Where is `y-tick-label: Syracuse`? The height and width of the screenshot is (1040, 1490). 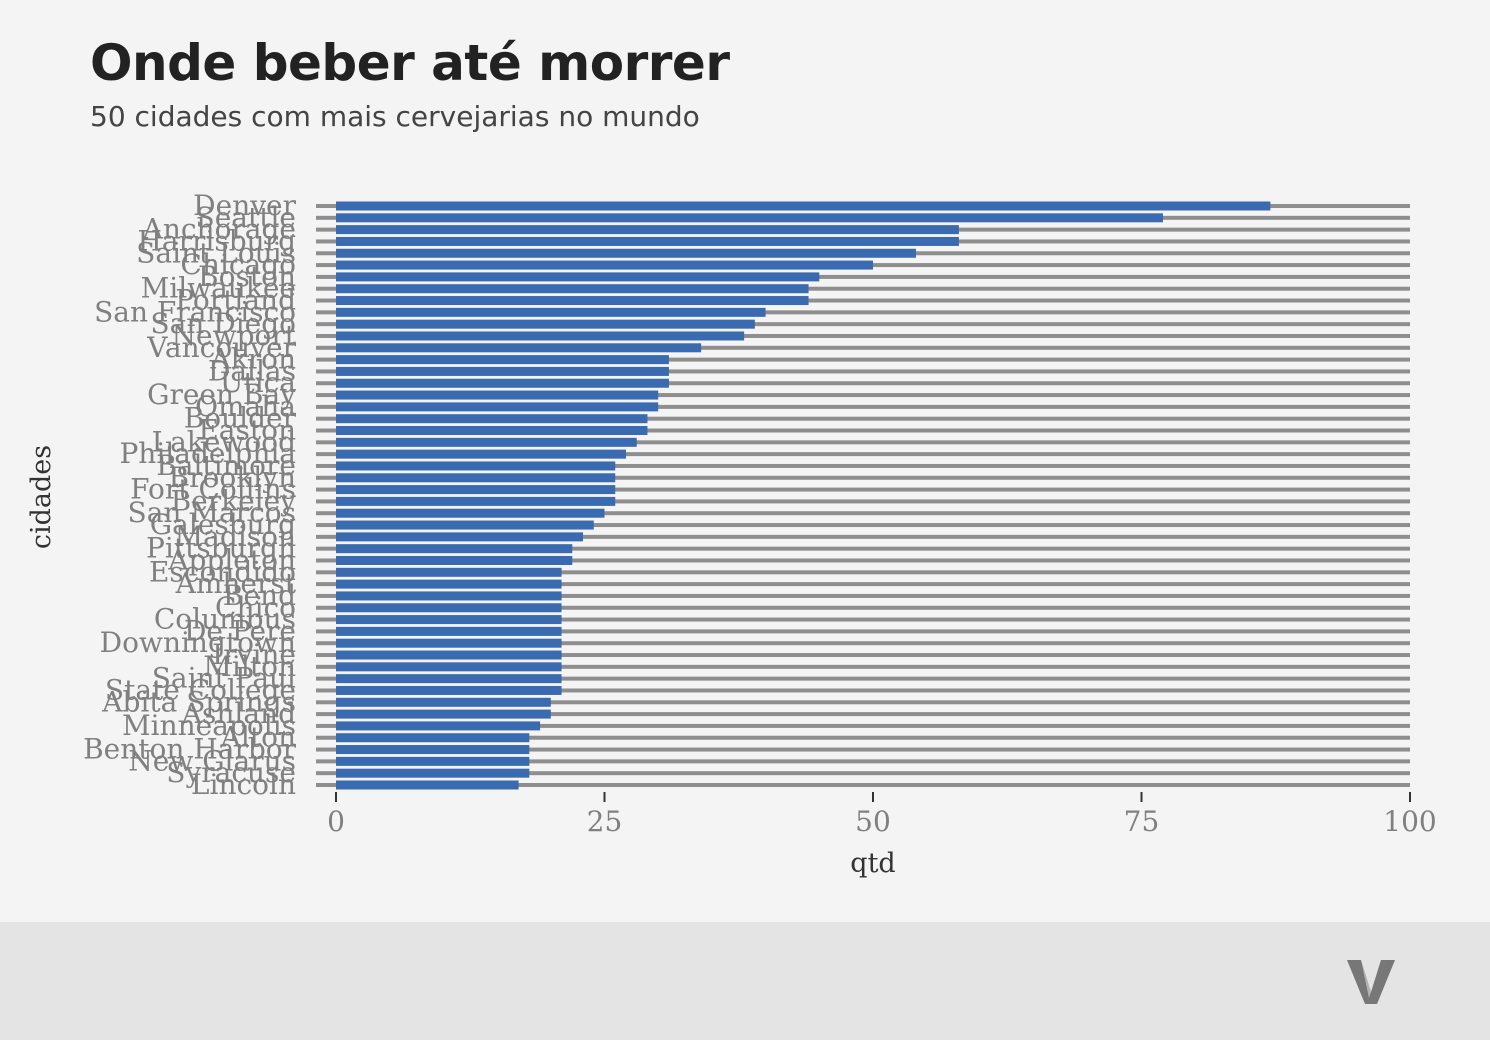
y-tick-label: Syracuse is located at coordinates (231, 772).